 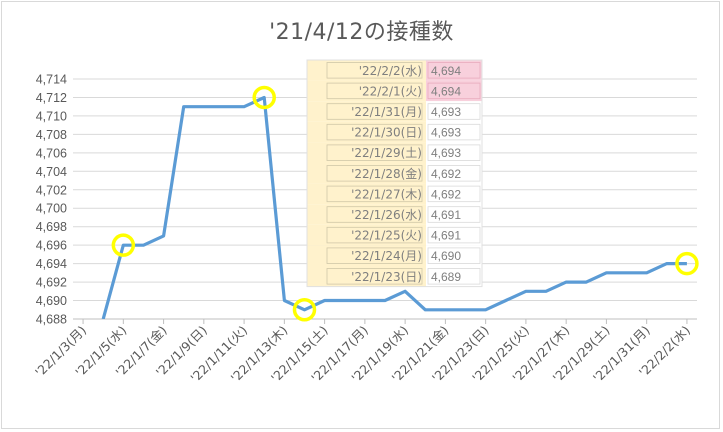 I want to click on y-tick-label: 4,694, so click(x=51, y=264).